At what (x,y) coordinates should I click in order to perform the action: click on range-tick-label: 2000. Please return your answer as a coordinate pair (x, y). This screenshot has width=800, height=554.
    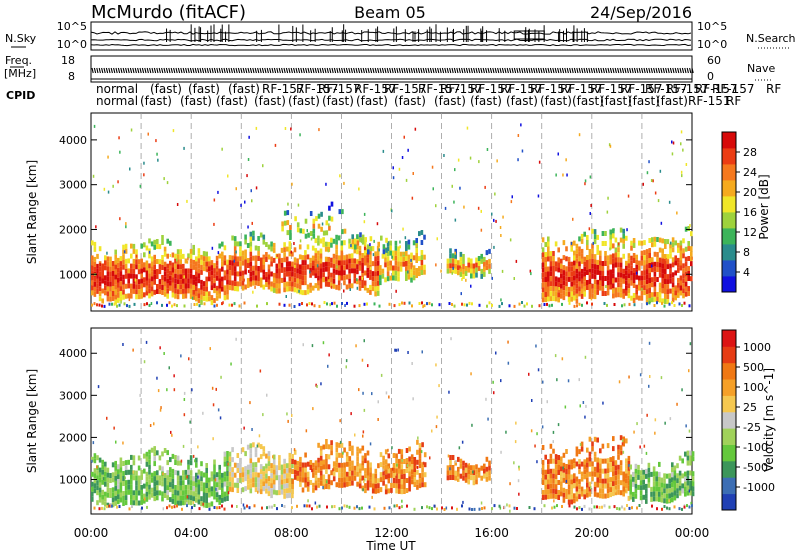
    Looking at the image, I should click on (73, 229).